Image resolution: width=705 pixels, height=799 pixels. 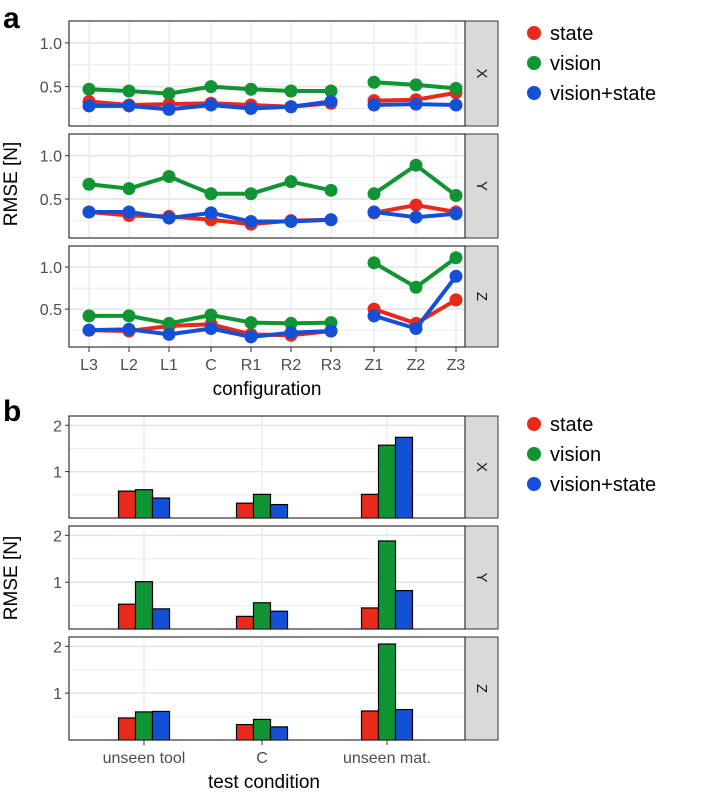 What do you see at coordinates (144, 758) in the screenshot?
I see `x-tick-label: unseen tool` at bounding box center [144, 758].